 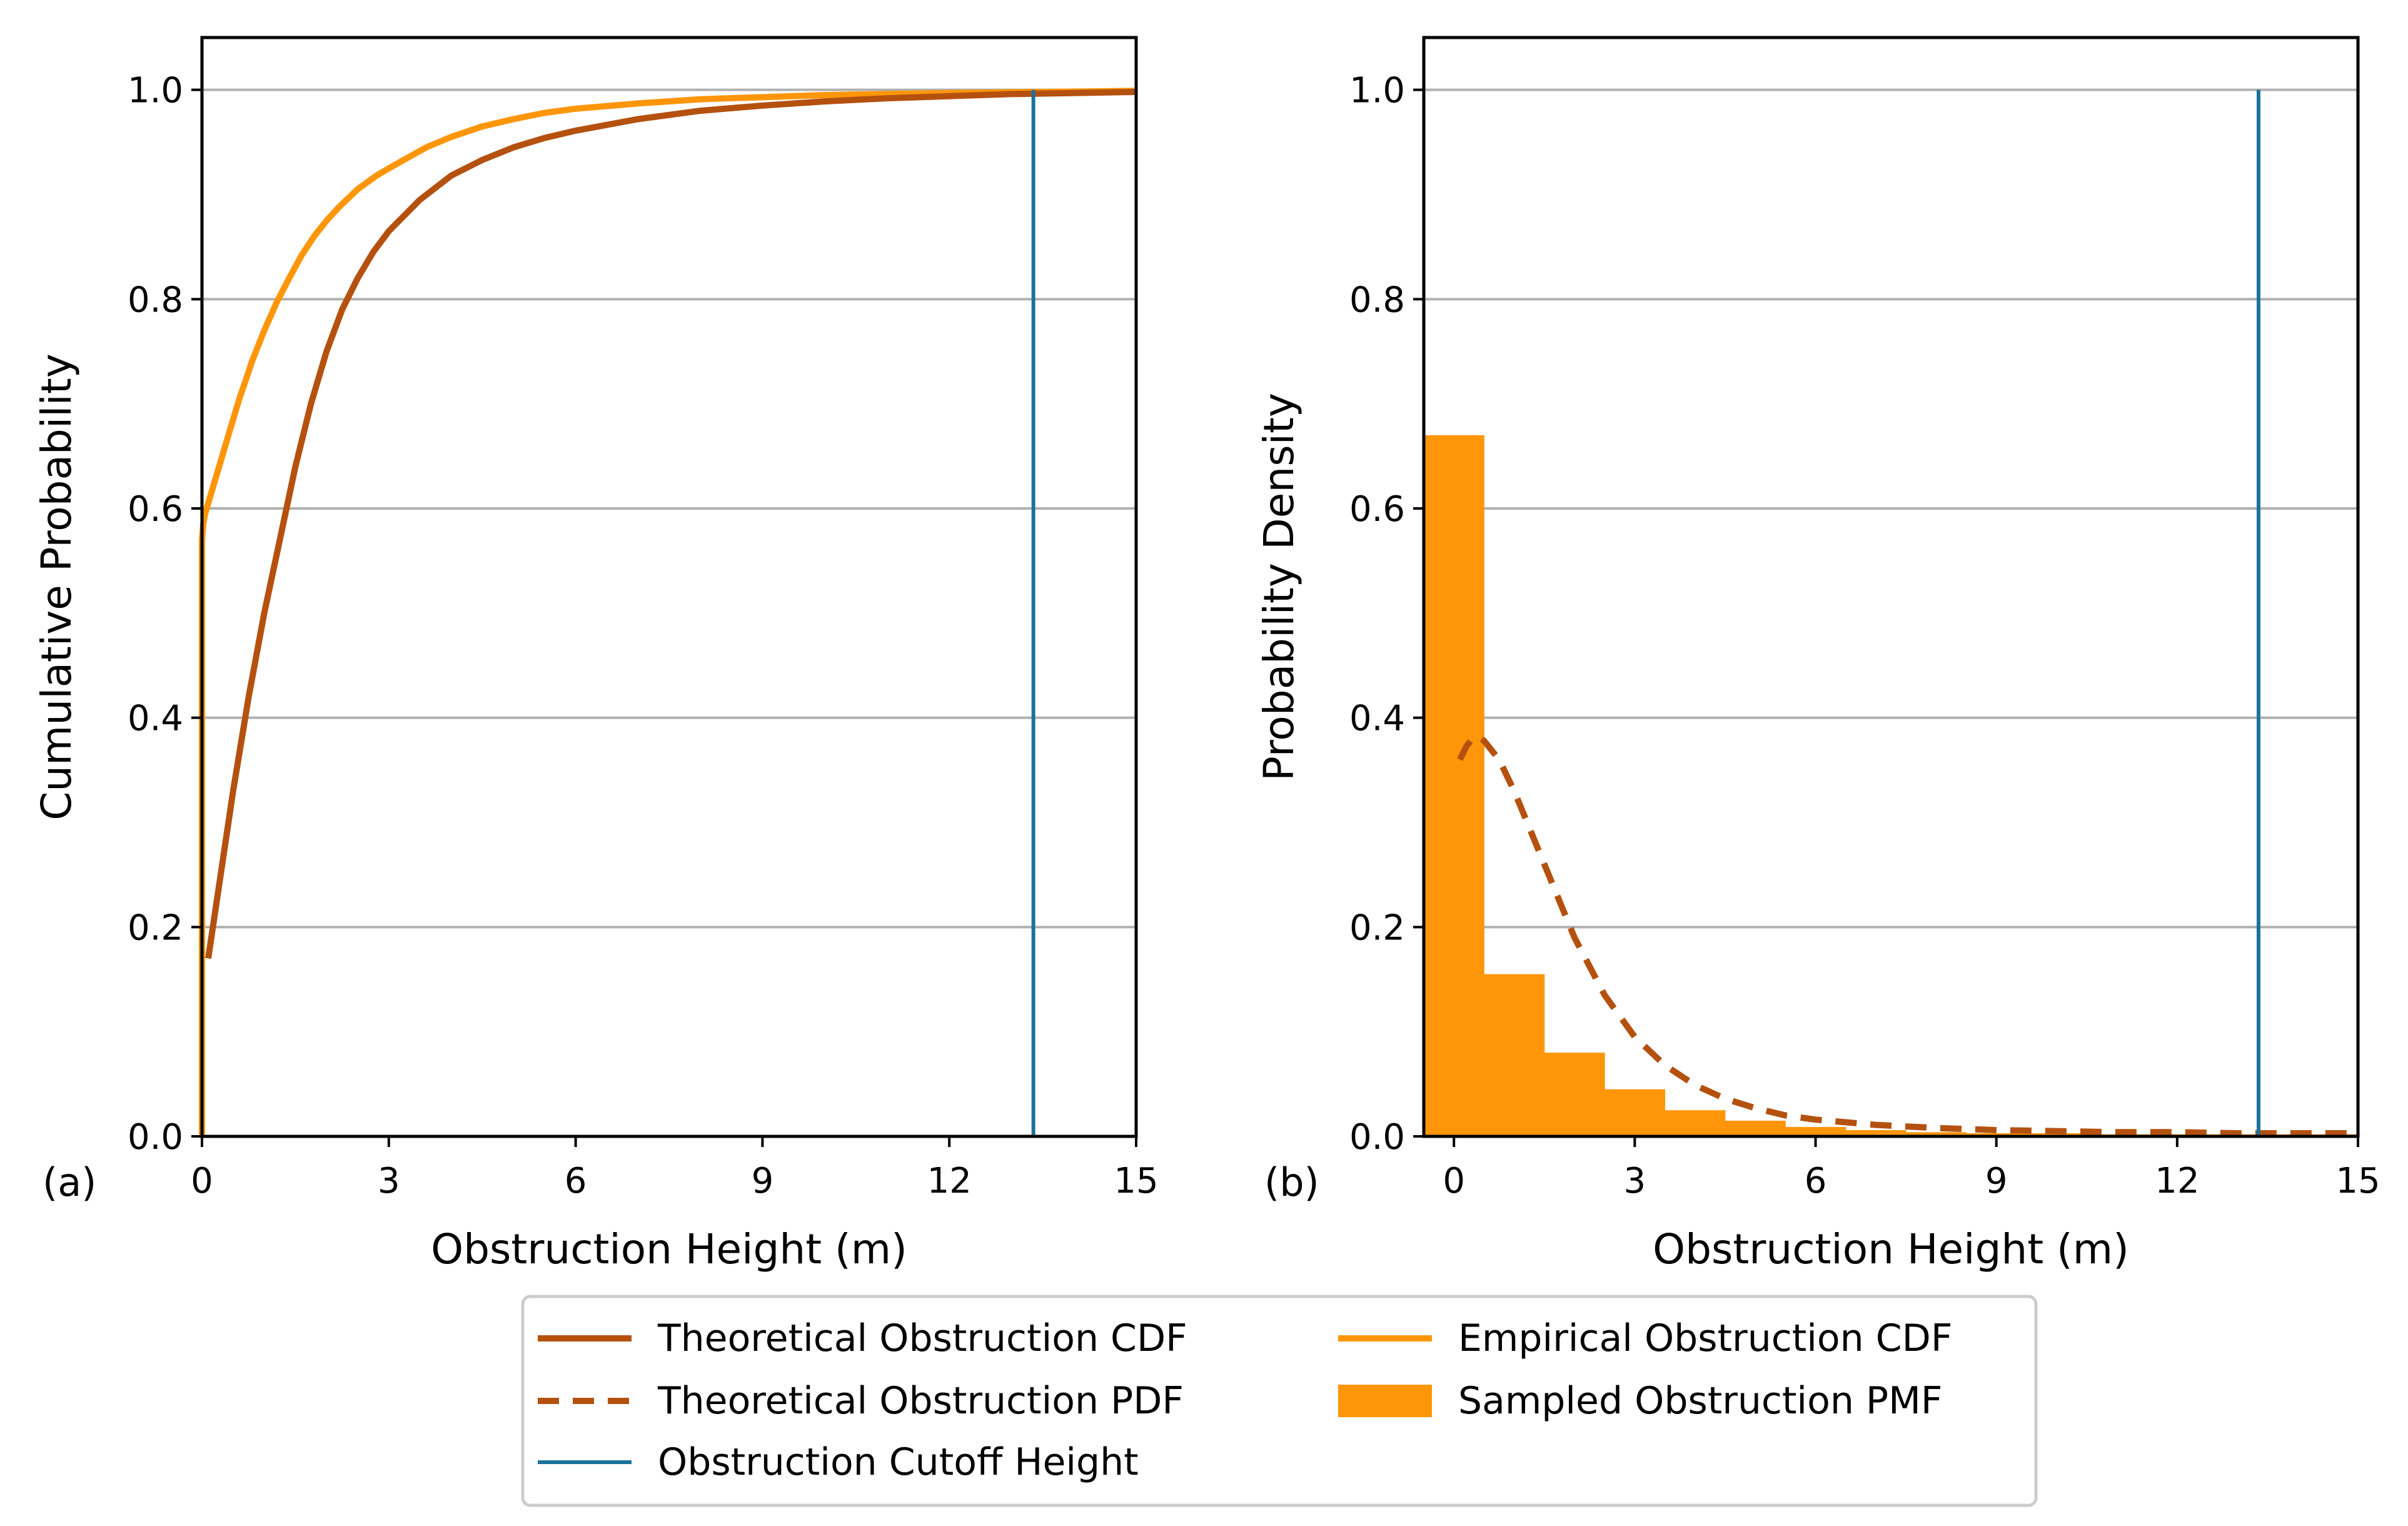 I want to click on legend-label: Theoretical Obstruction PDF, so click(x=920, y=1401).